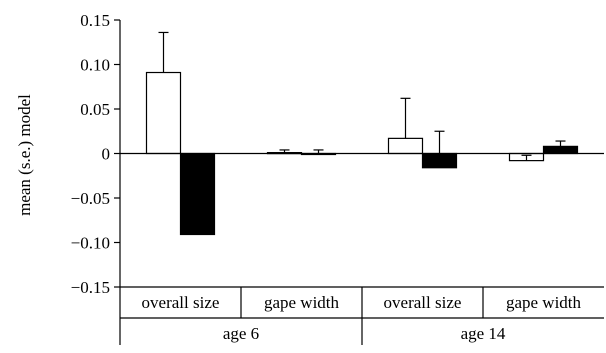 Image resolution: width=606 pixels, height=353 pixels. I want to click on y-tick-label: 0.10, so click(95, 65).